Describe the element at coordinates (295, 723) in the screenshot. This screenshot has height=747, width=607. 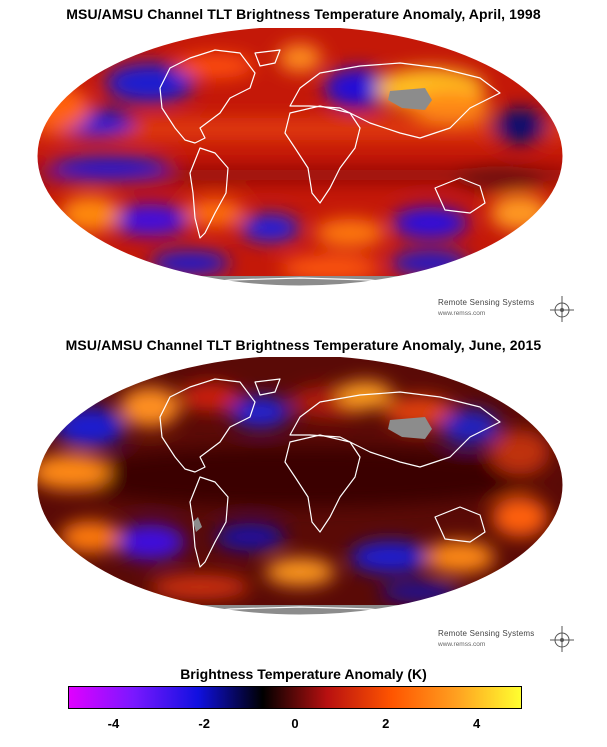
I see `colorbar-tick-label: 0` at that location.